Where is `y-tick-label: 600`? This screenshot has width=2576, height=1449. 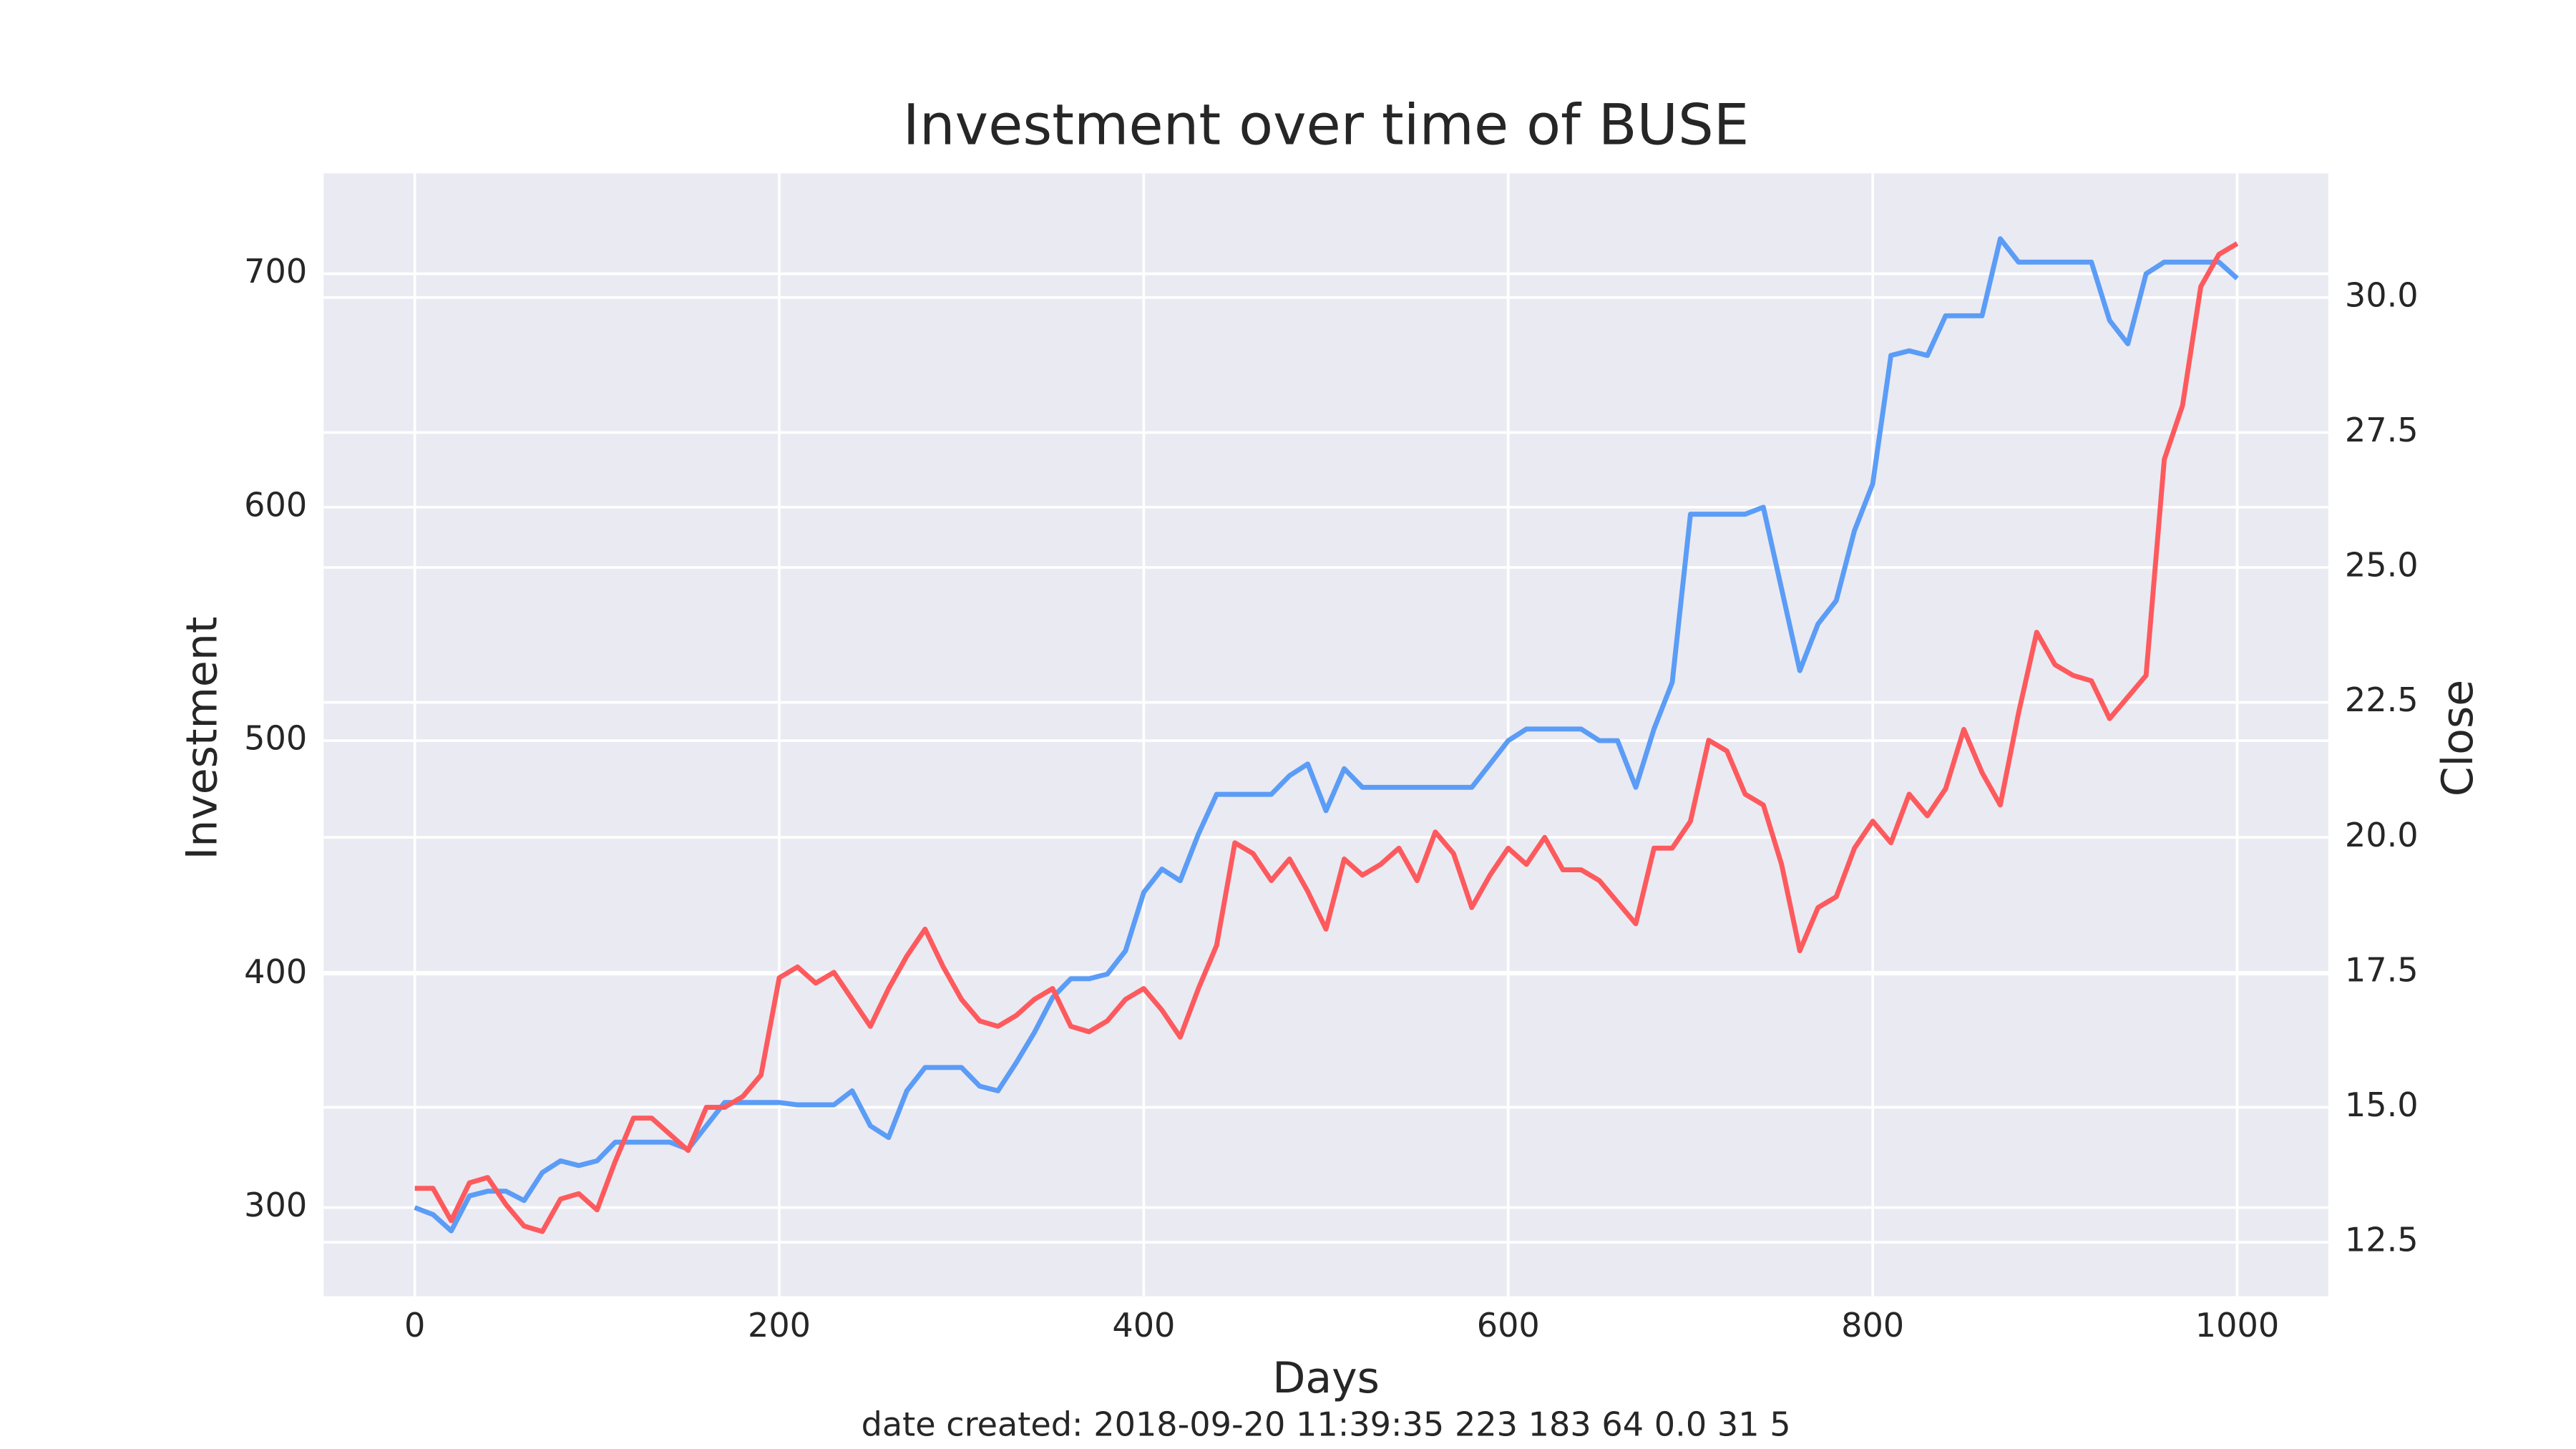 y-tick-label: 600 is located at coordinates (275, 504).